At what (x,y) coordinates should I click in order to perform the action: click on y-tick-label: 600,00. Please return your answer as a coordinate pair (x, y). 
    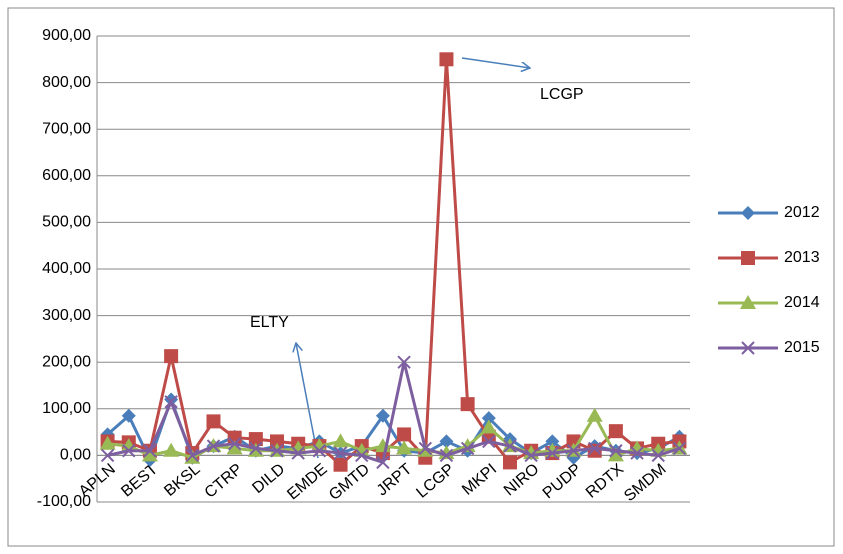
    Looking at the image, I should click on (66, 175).